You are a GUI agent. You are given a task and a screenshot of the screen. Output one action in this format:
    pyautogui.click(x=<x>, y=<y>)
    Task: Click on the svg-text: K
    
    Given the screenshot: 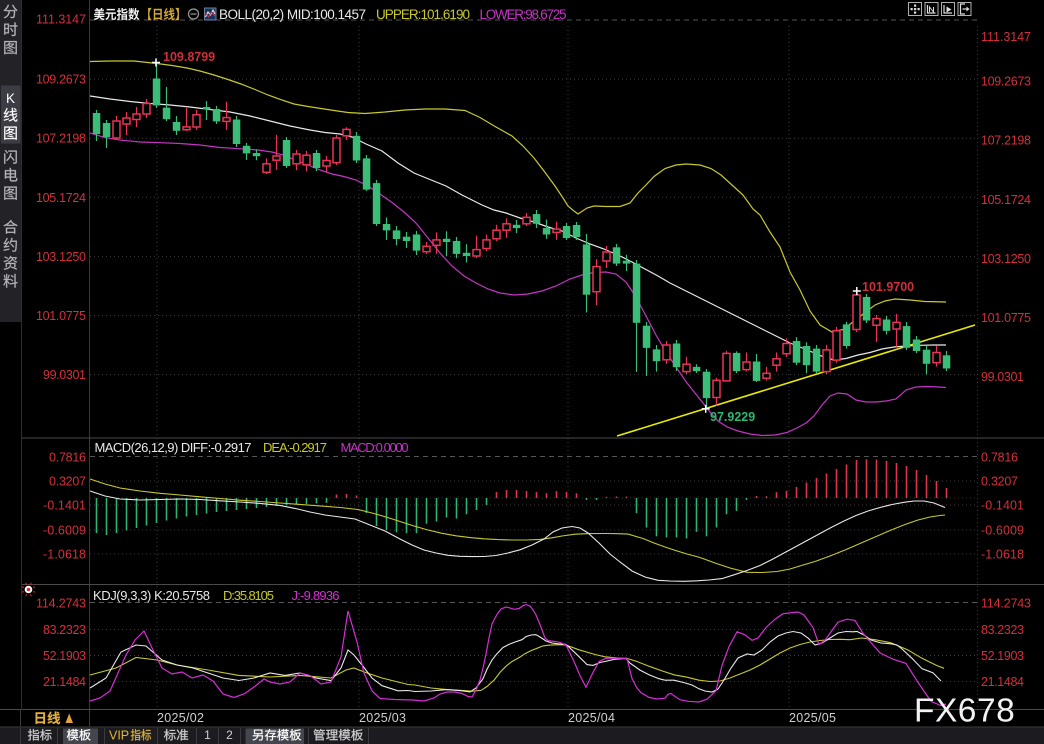 What is the action you would take?
    pyautogui.click(x=10, y=98)
    